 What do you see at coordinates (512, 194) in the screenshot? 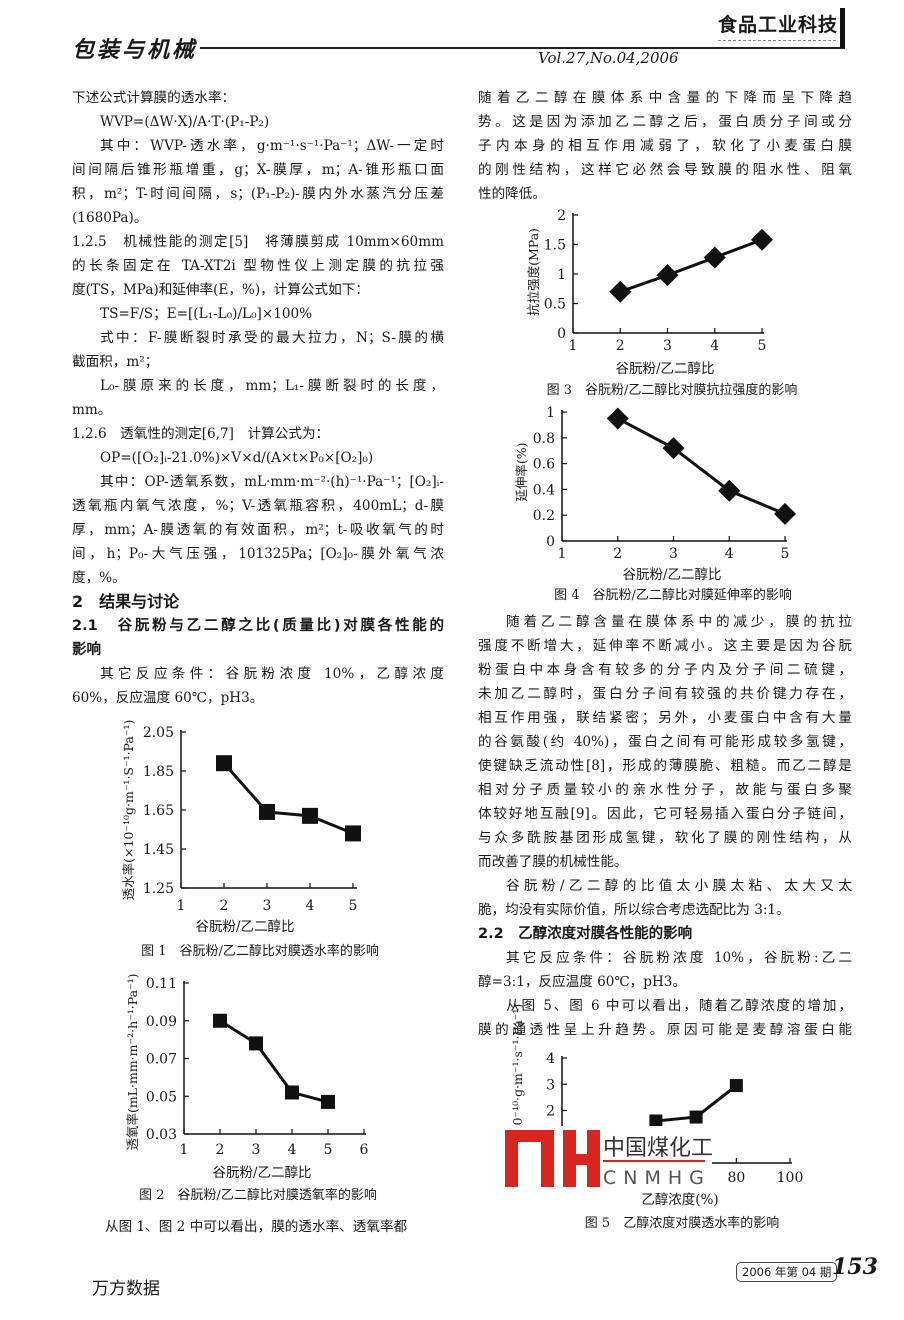
I see `text-line: 性的降低。` at bounding box center [512, 194].